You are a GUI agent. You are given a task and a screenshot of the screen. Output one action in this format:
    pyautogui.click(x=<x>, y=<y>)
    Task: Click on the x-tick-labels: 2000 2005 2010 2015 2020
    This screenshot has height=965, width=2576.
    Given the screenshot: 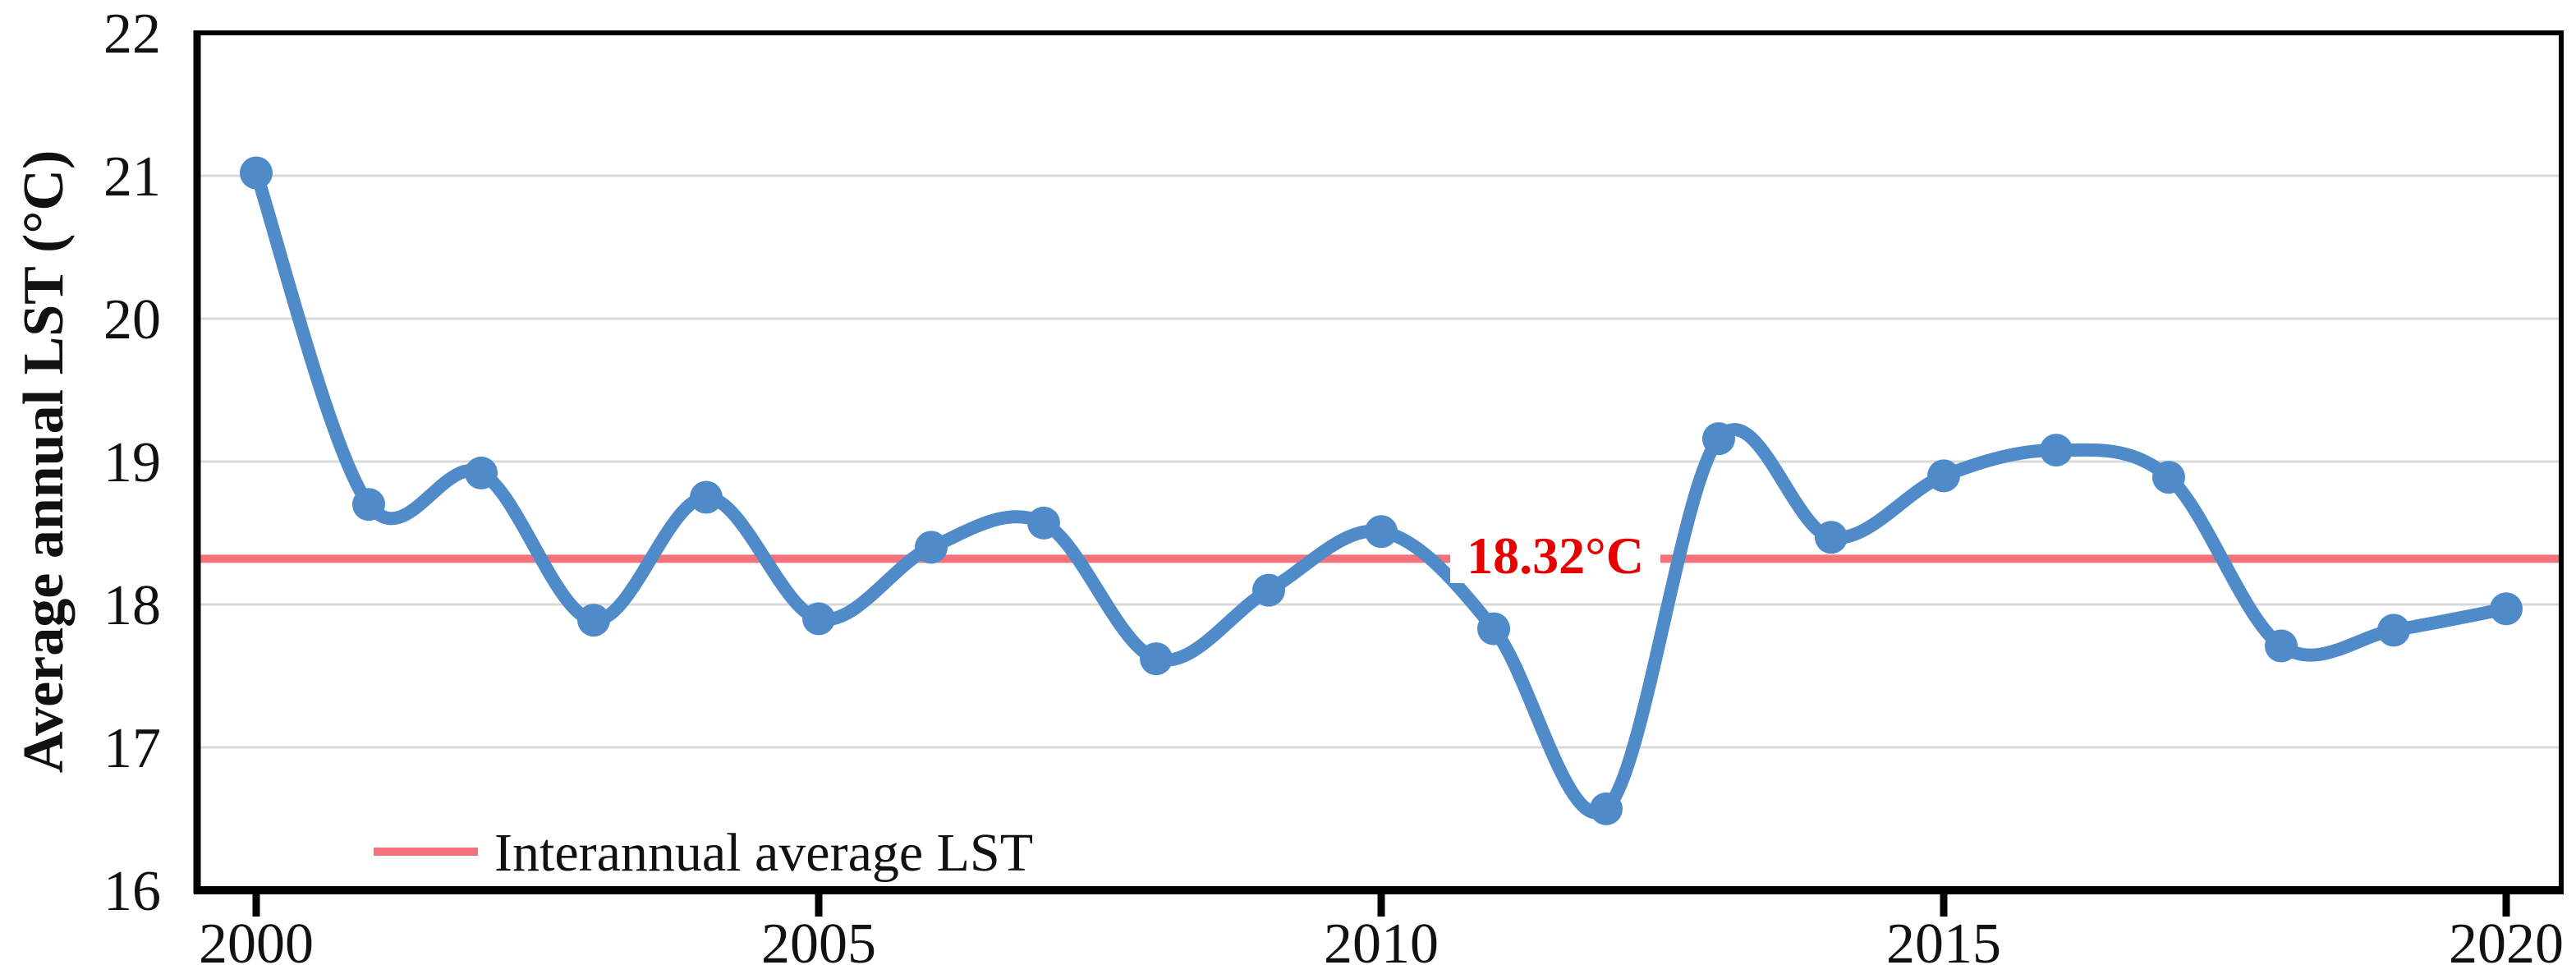 What is the action you would take?
    pyautogui.click(x=1381, y=938)
    